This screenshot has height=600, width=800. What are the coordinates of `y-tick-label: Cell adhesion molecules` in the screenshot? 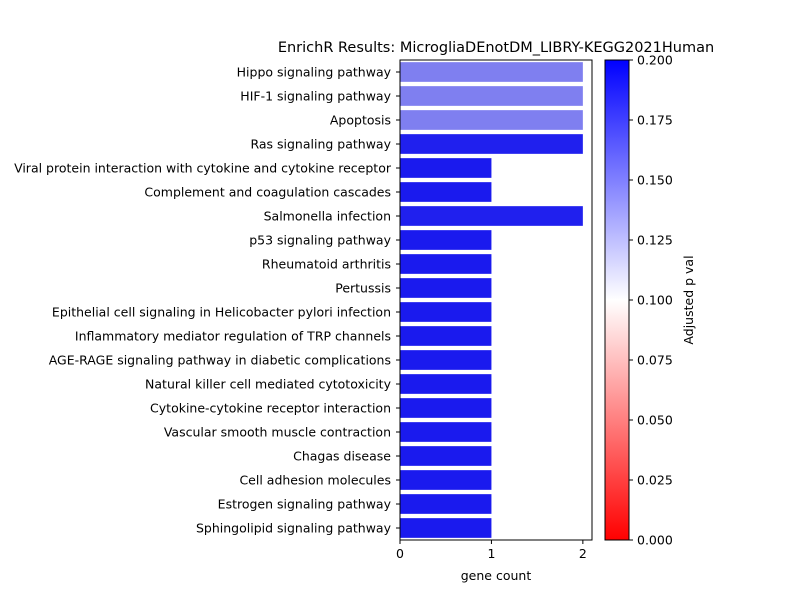 It's located at (315, 480).